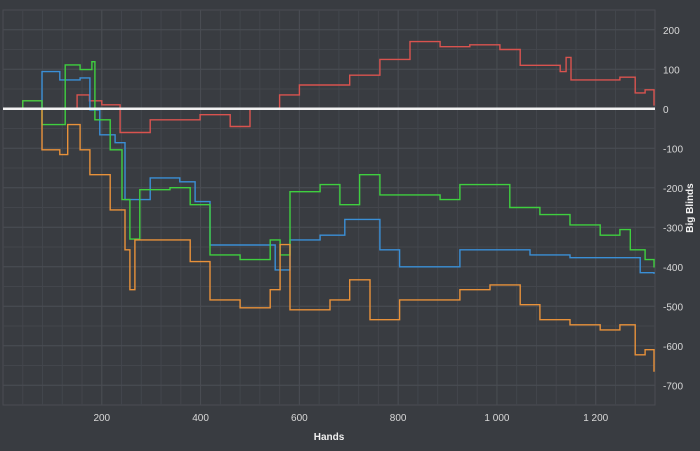 The height and width of the screenshot is (451, 700). What do you see at coordinates (666, 110) in the screenshot?
I see `y-tick-label: 0` at bounding box center [666, 110].